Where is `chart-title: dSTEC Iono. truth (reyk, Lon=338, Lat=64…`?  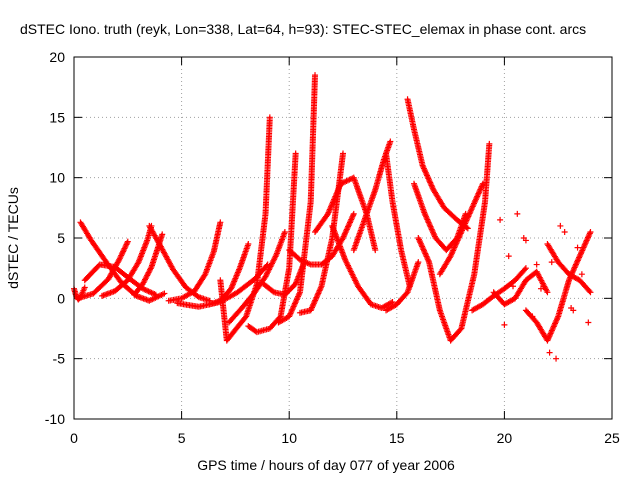 chart-title: dSTEC Iono. truth (reyk, Lon=338, Lat=64… is located at coordinates (303, 29).